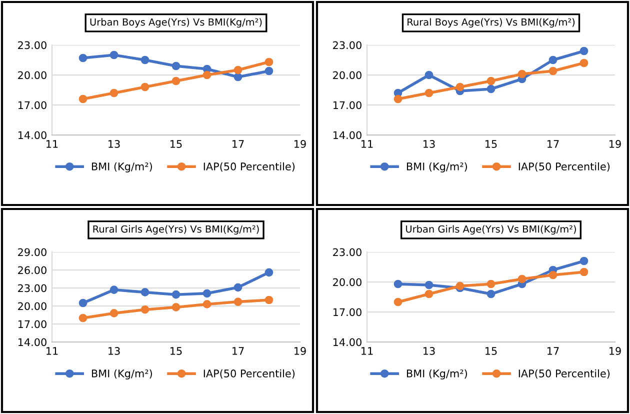 The height and width of the screenshot is (414, 630). What do you see at coordinates (32, 270) in the screenshot?
I see `y-tick-label: 26.00` at bounding box center [32, 270].